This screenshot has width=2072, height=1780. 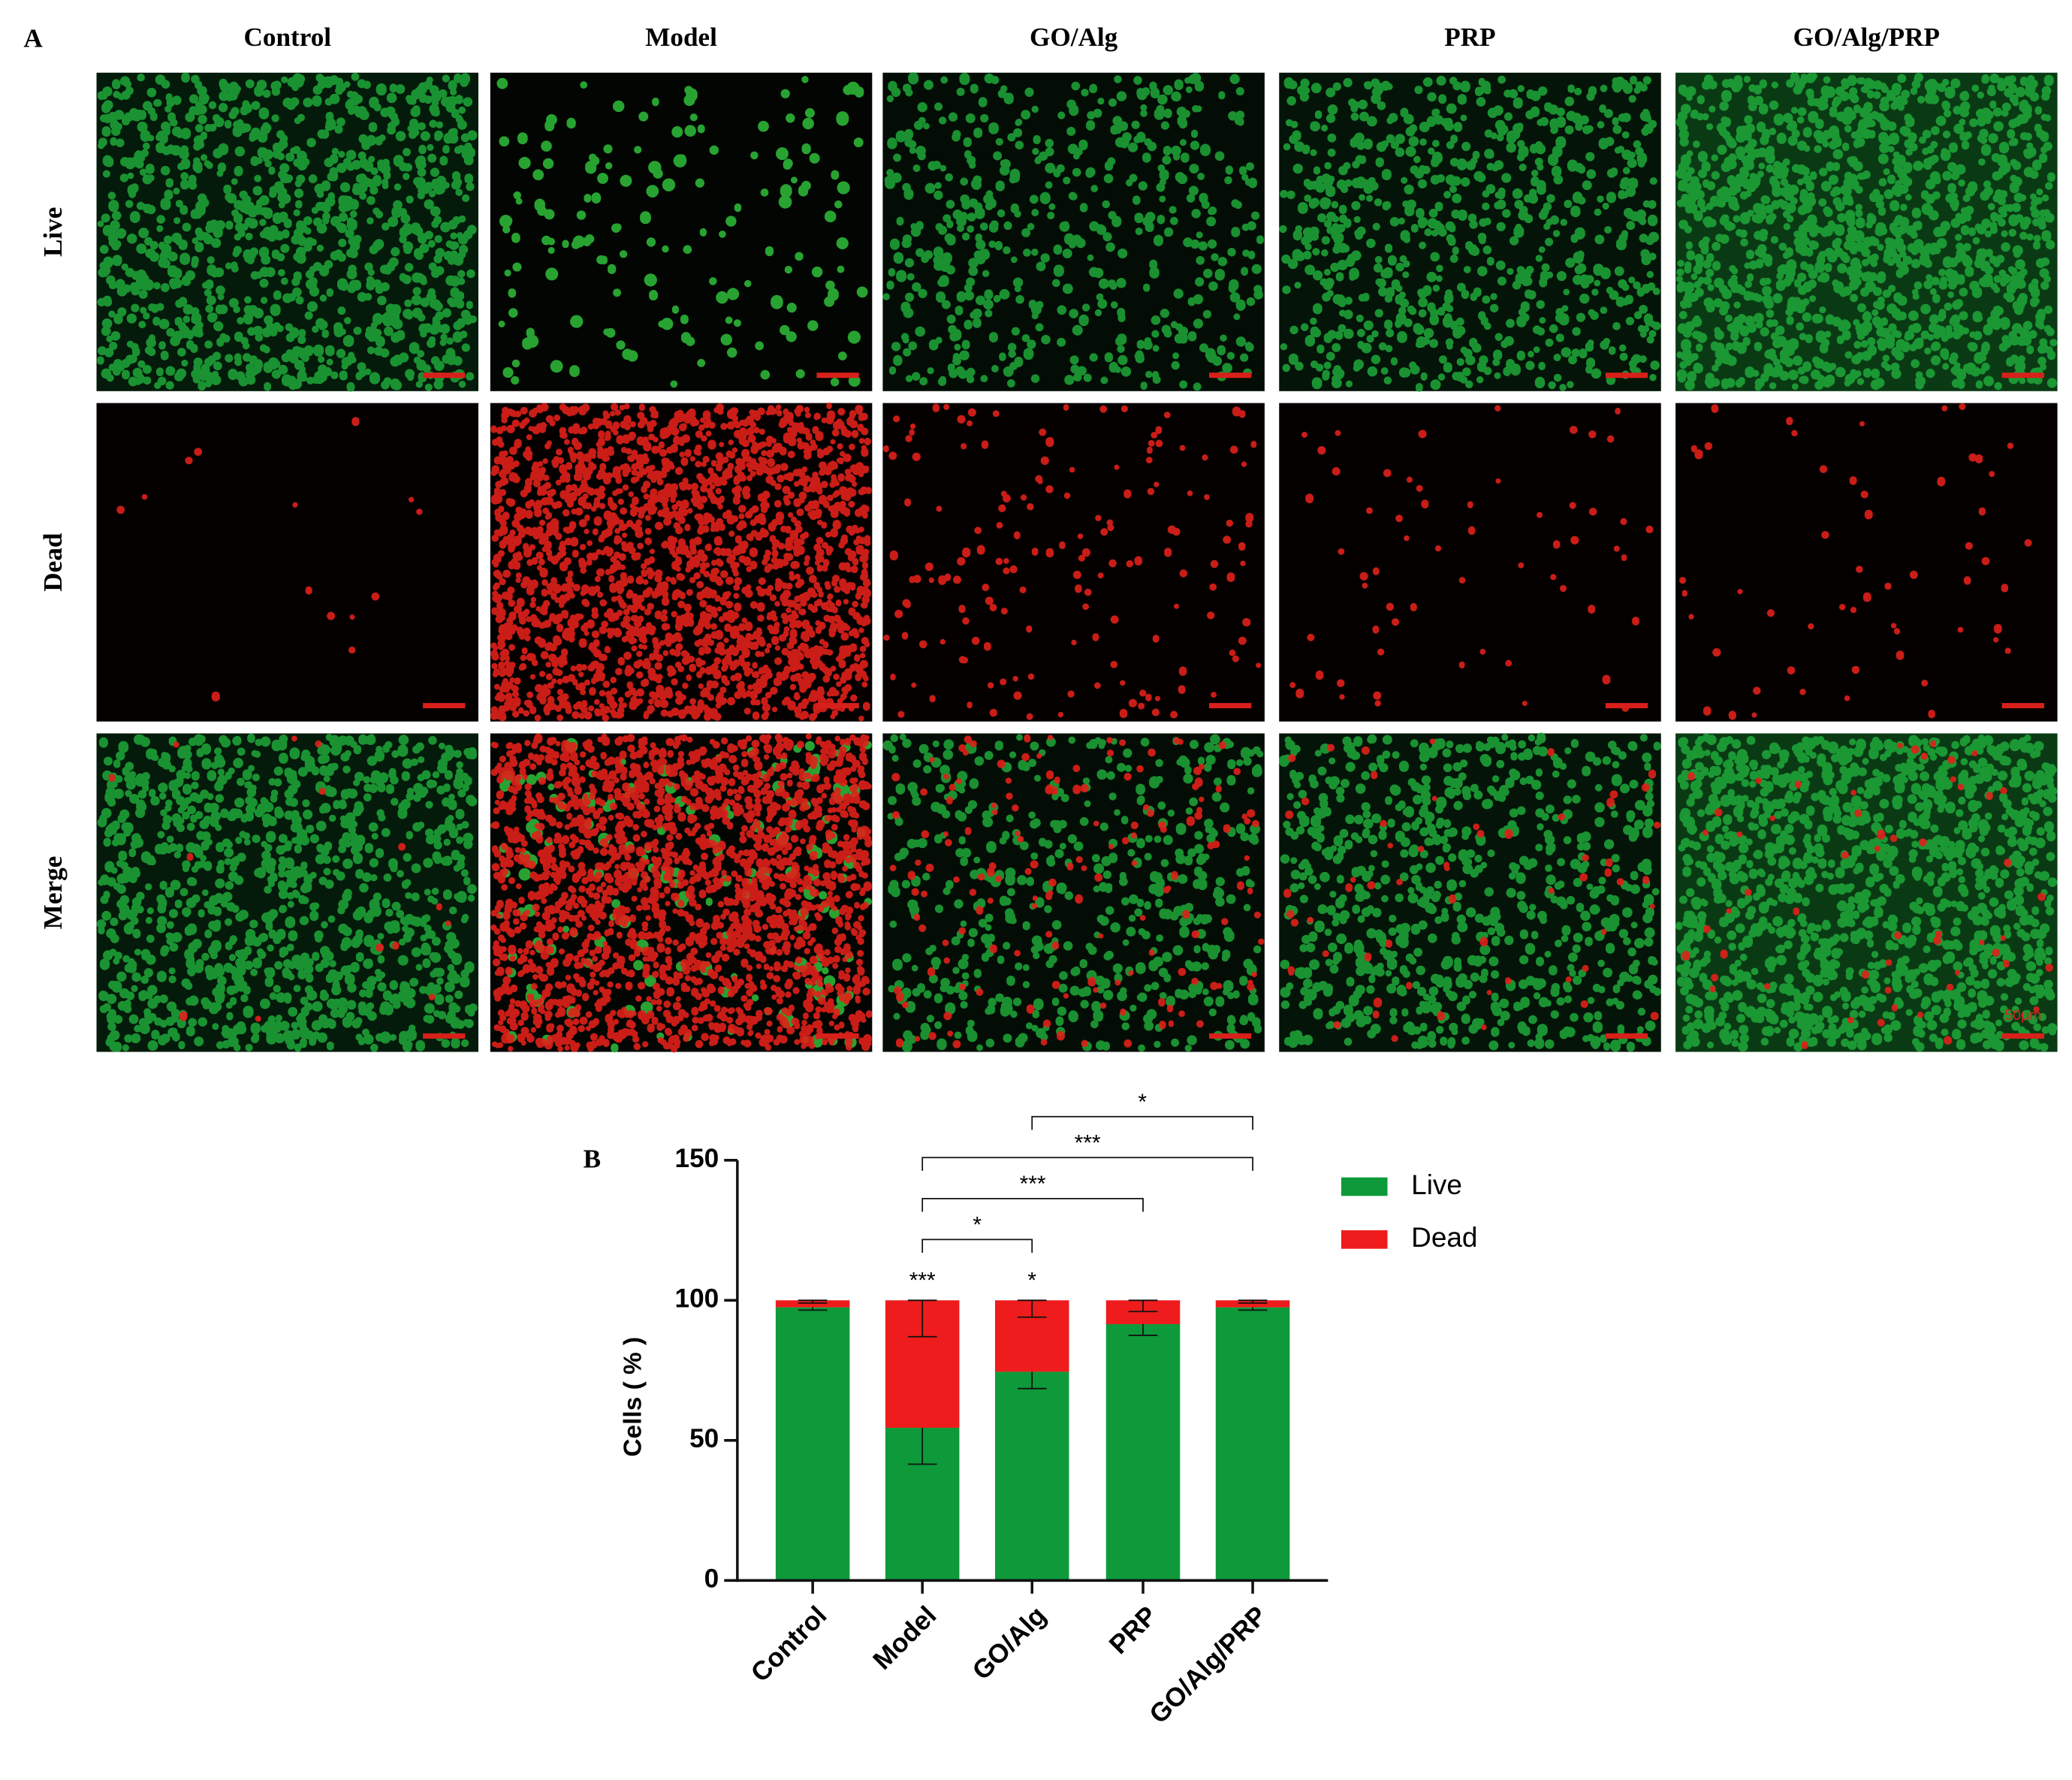 I want to click on x-tick-label: GO/Alg, so click(x=1009, y=1643).